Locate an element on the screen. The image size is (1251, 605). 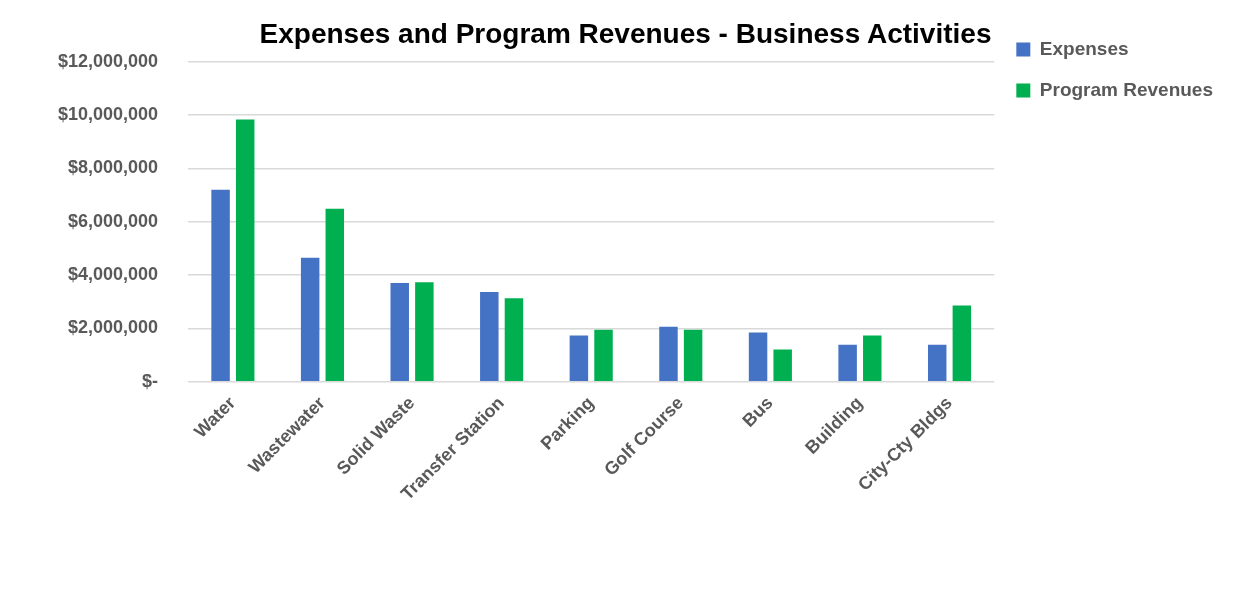
y-tick-label: $12,000,000 is located at coordinates (108, 60).